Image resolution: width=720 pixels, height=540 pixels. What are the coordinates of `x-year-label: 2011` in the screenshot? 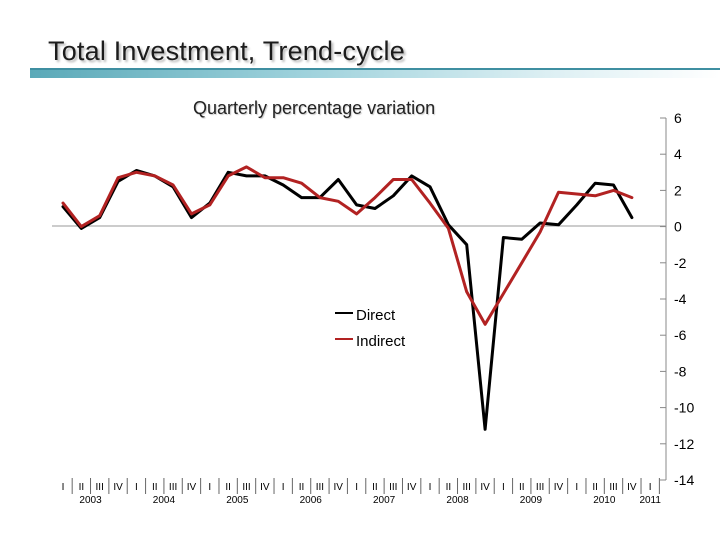 It's located at (650, 500).